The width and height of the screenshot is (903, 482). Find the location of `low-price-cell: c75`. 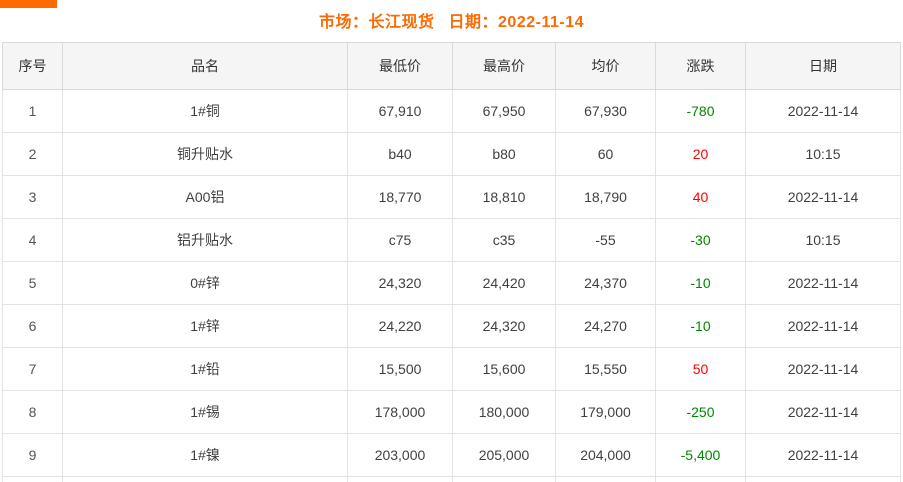

low-price-cell: c75 is located at coordinates (400, 240).